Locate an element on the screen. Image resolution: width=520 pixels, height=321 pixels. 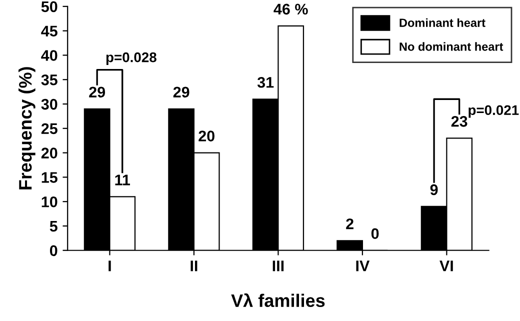
y-tick-label: 0 is located at coordinates (54, 250).